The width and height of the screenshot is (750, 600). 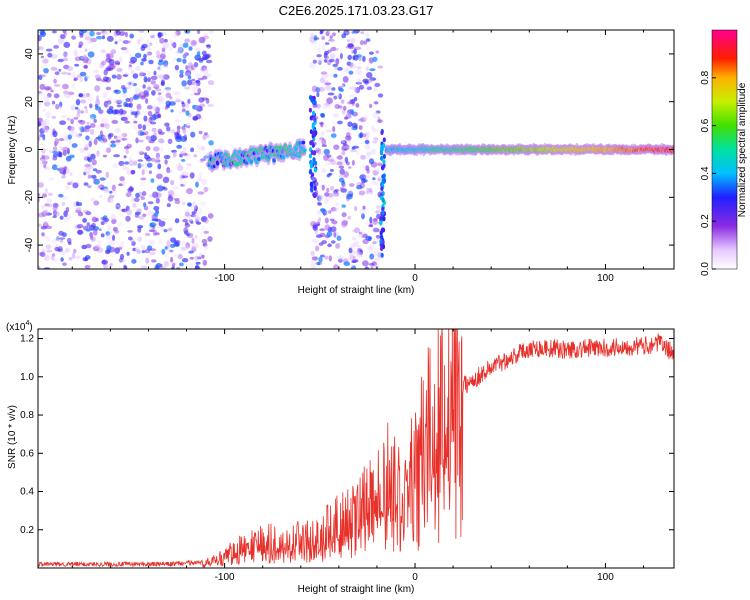 I want to click on x-tick-label: 0, so click(x=415, y=278).